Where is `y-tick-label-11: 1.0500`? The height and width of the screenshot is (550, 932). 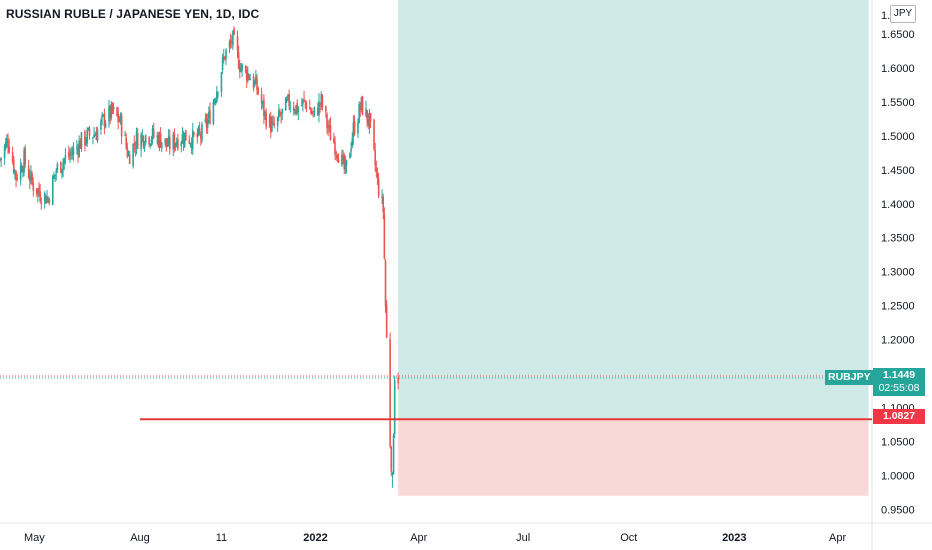
y-tick-label-11: 1.0500 is located at coordinates (898, 442).